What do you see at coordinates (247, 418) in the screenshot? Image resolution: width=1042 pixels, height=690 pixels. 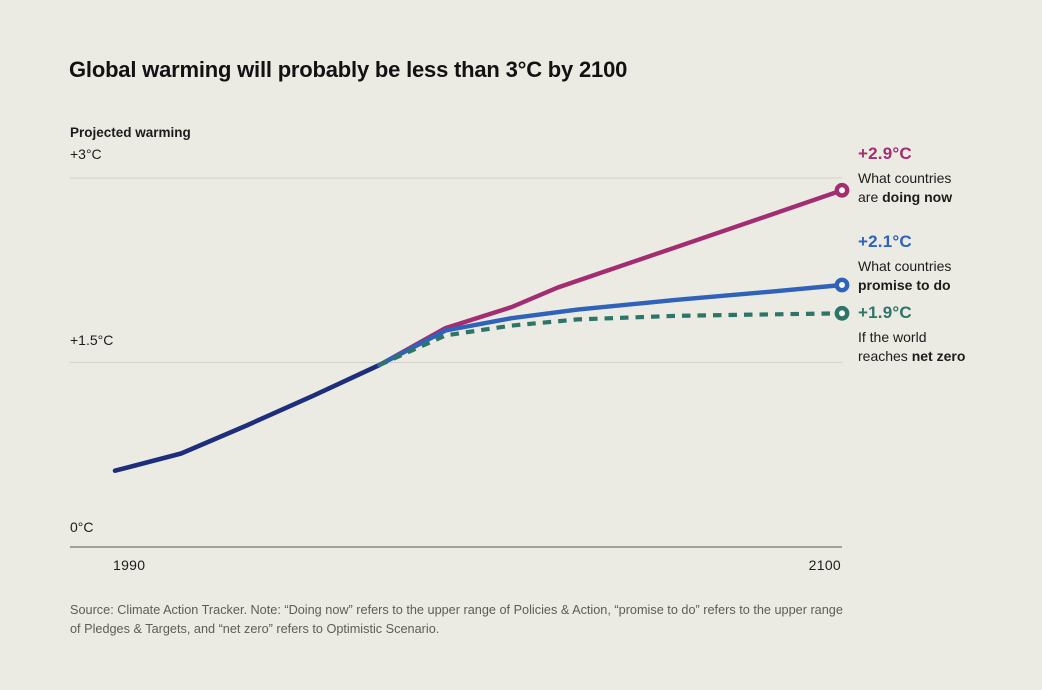 I see `series-line-historical-warming` at bounding box center [247, 418].